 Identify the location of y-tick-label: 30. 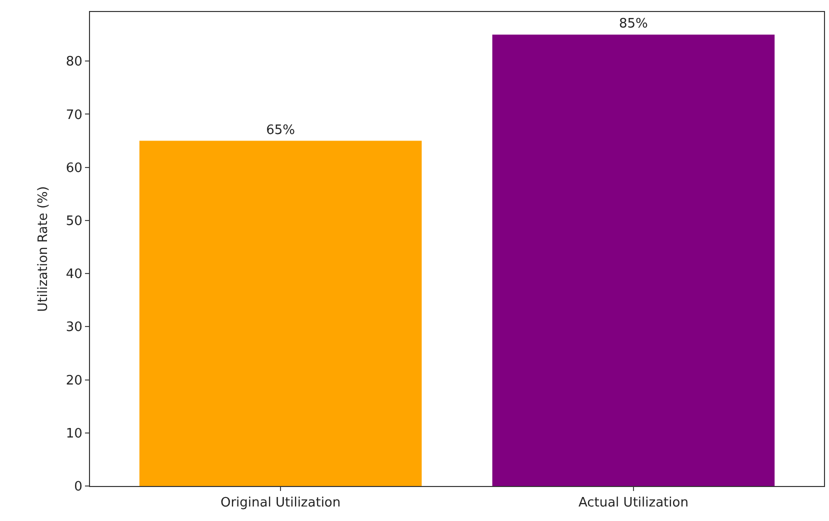
(74, 328).